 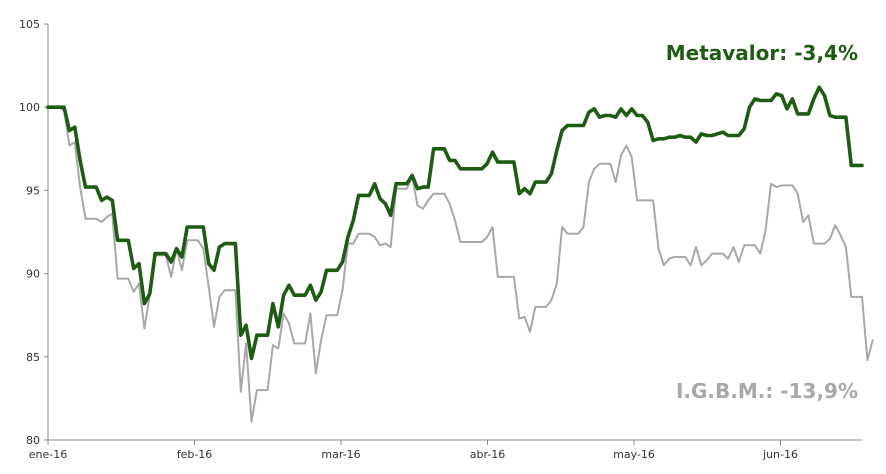 What do you see at coordinates (29, 24) in the screenshot?
I see `y-tick-label: 105` at bounding box center [29, 24].